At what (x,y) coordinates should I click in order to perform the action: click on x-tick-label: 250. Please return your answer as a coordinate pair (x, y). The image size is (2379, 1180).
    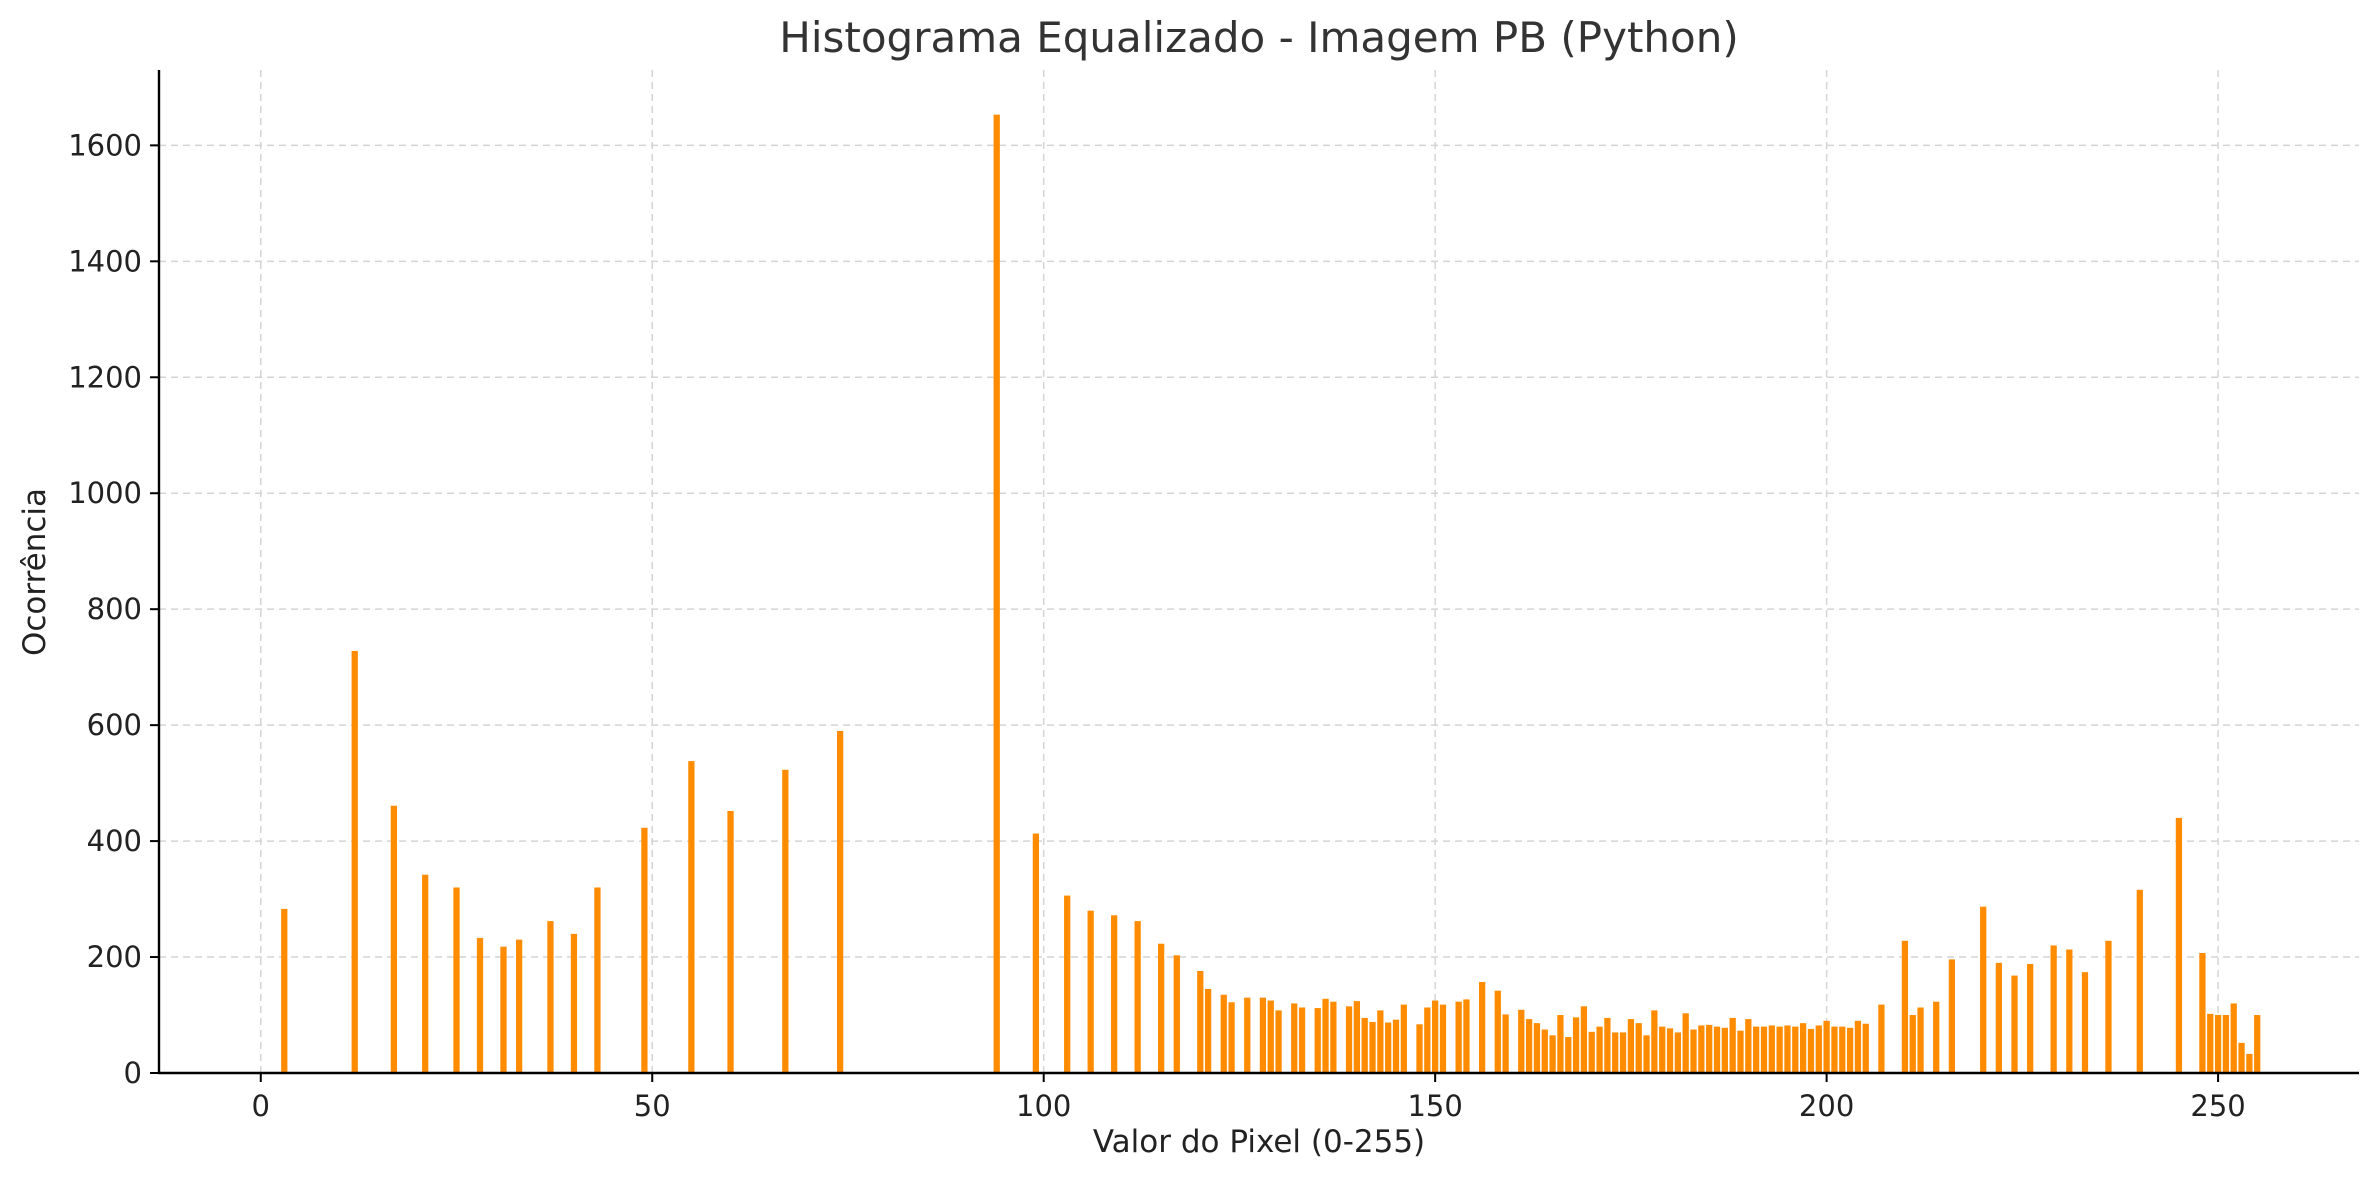
    Looking at the image, I should click on (2217, 1106).